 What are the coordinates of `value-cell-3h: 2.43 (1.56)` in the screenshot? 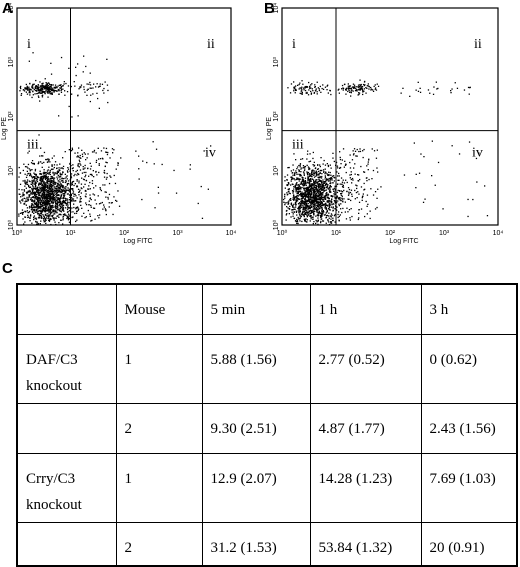 It's located at (469, 428).